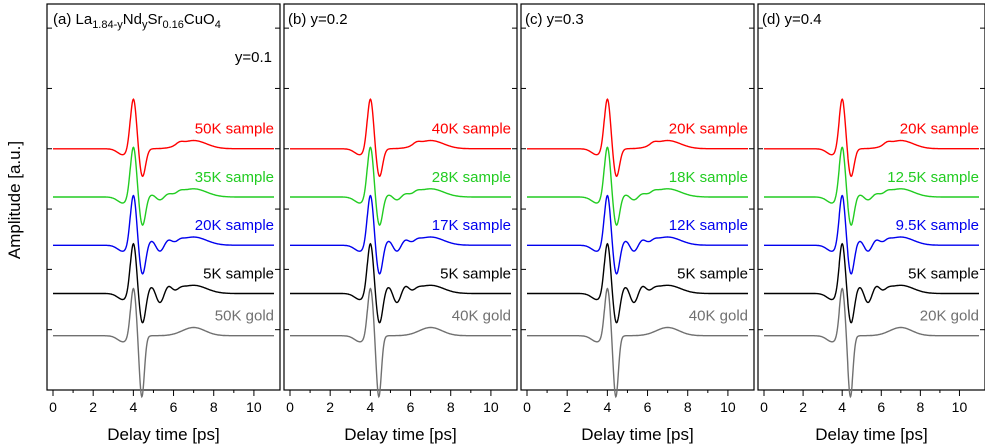 Image resolution: width=985 pixels, height=444 pixels. What do you see at coordinates (471, 177) in the screenshot?
I see `series-label: 28K sample` at bounding box center [471, 177].